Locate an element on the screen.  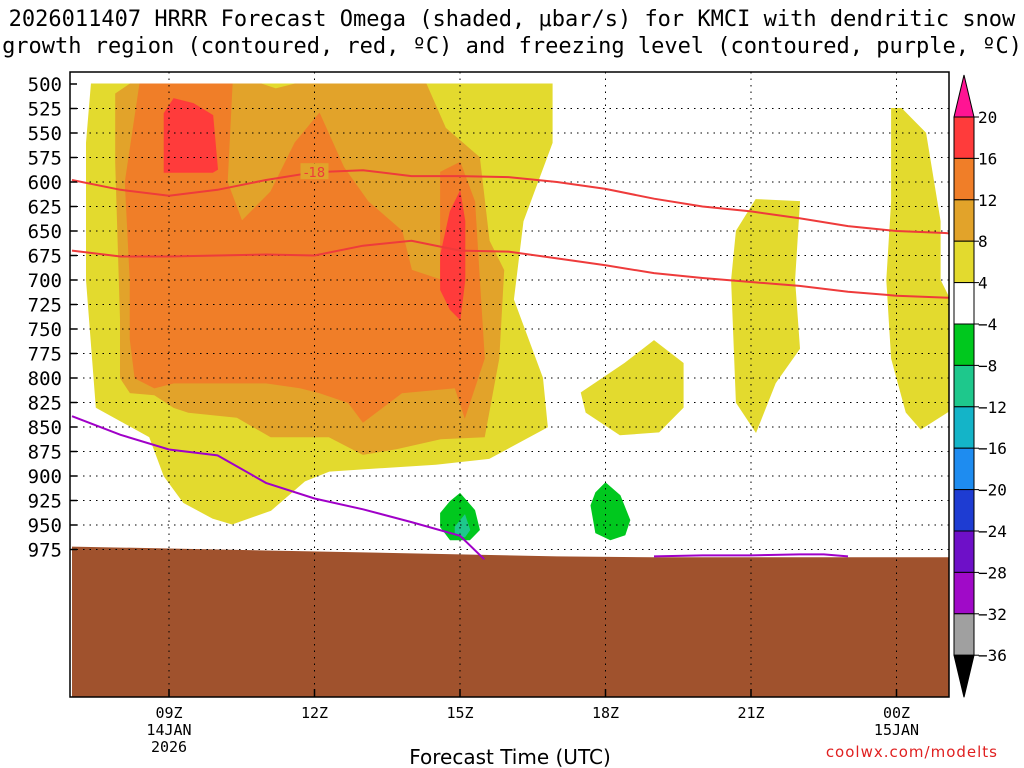
colorbar-label-2: 12 is located at coordinates (987, 200).